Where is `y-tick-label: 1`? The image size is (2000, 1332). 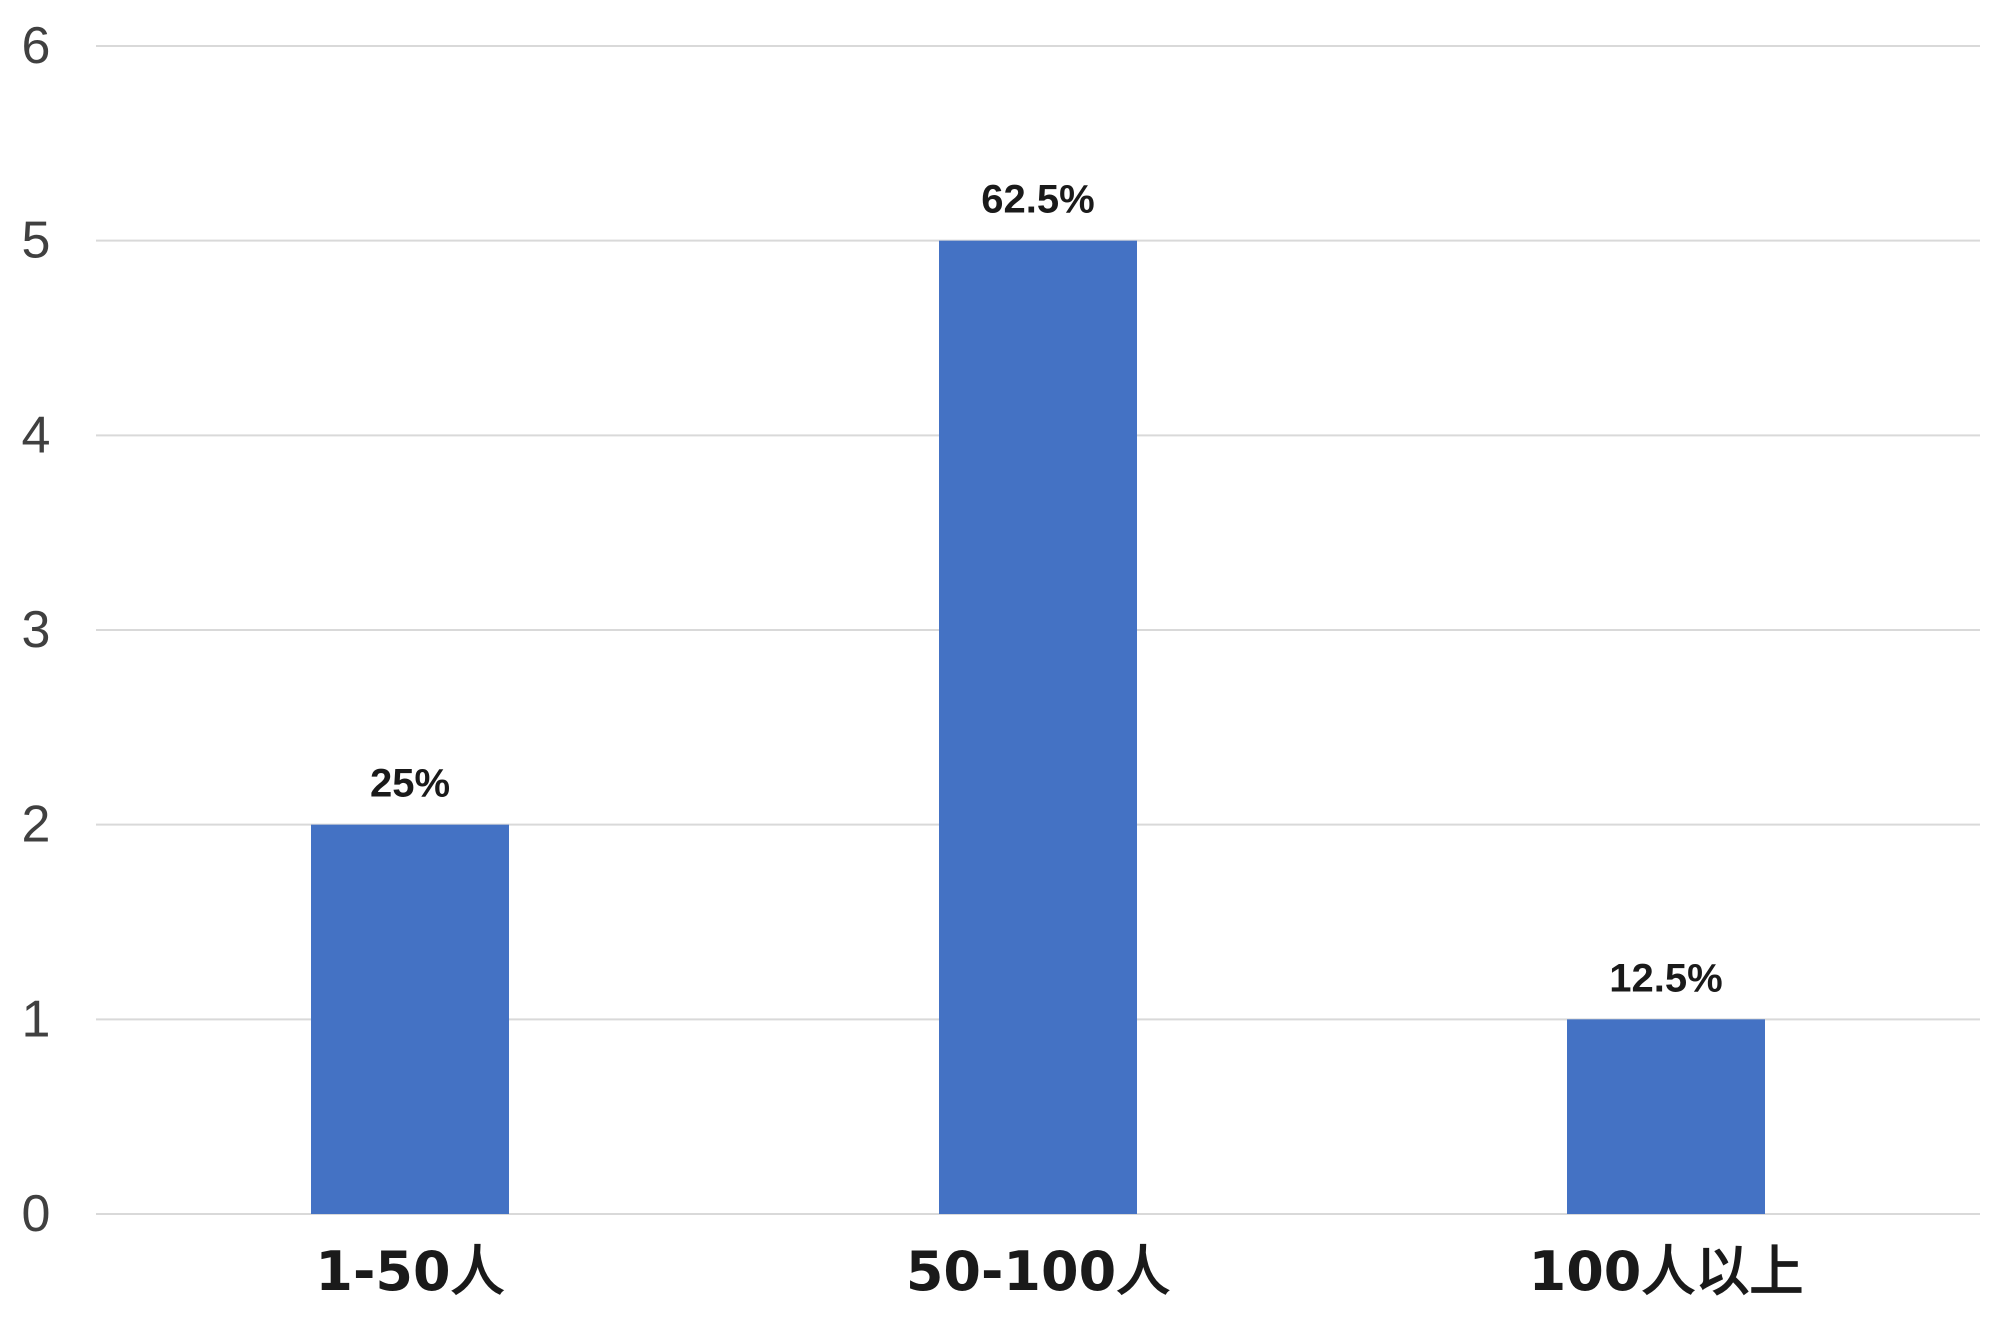 y-tick-label: 1 is located at coordinates (36, 1019).